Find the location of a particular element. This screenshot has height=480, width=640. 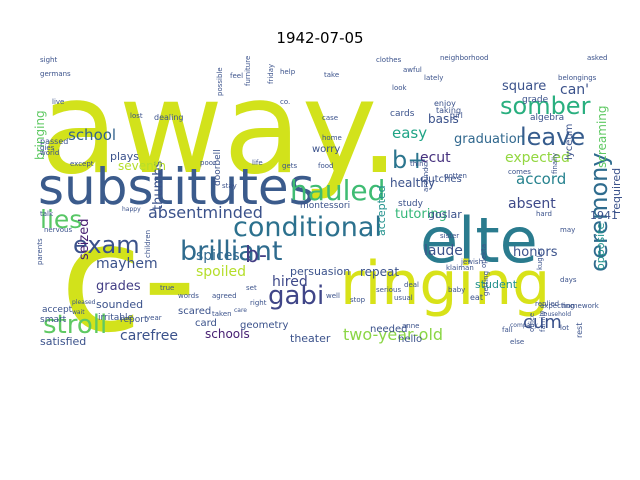

word-may: may is located at coordinates (567, 230).